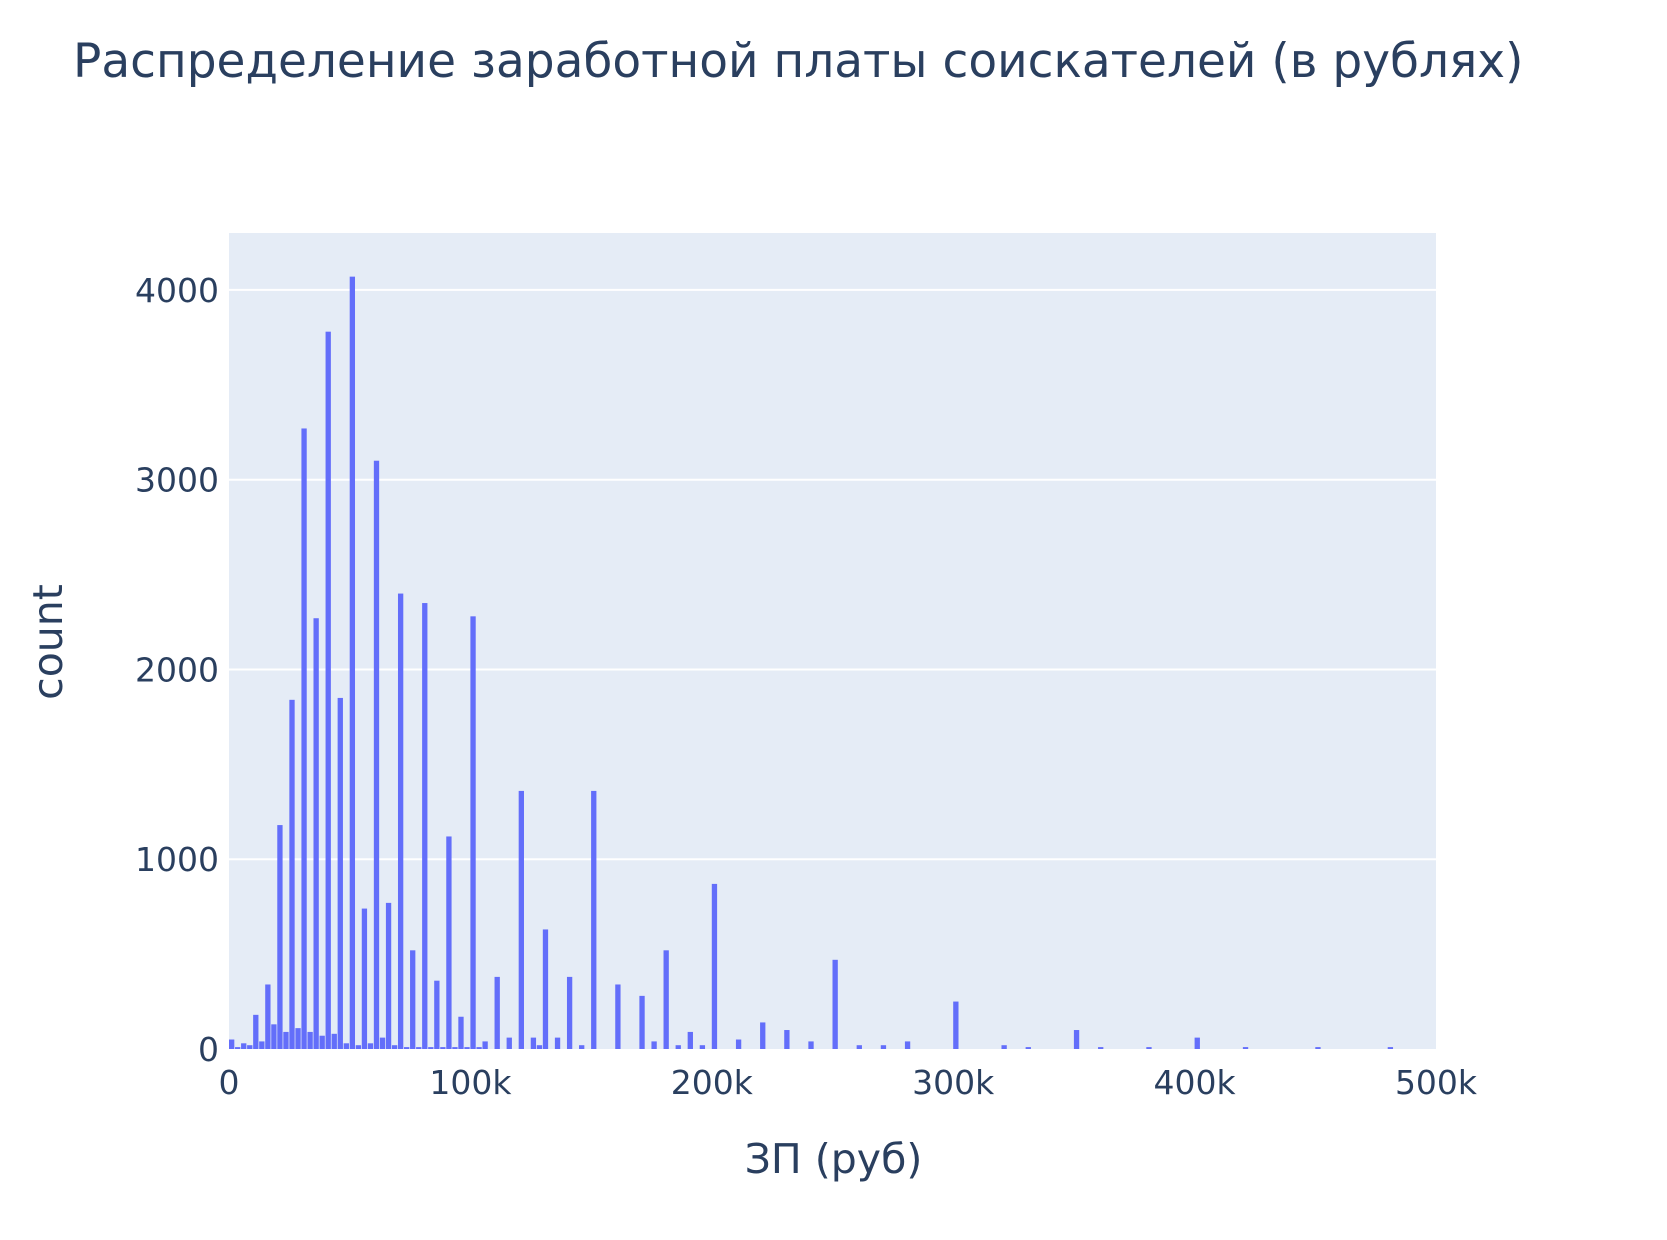 The width and height of the screenshot is (1667, 1240). Describe the element at coordinates (833, 1159) in the screenshot. I see `x-axis-title: ЗП (руб)` at that location.